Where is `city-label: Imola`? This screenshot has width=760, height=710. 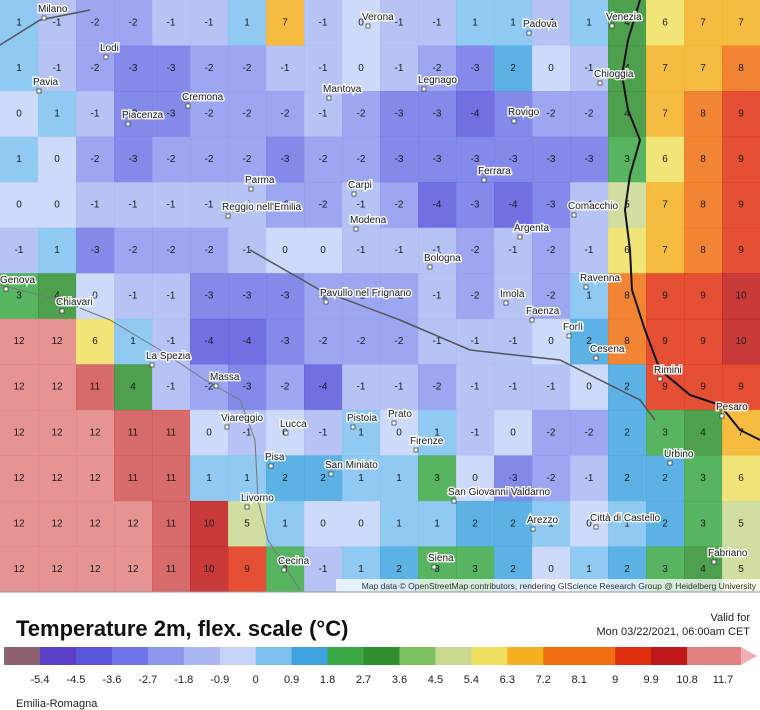
city-label: Imola is located at coordinates (512, 294).